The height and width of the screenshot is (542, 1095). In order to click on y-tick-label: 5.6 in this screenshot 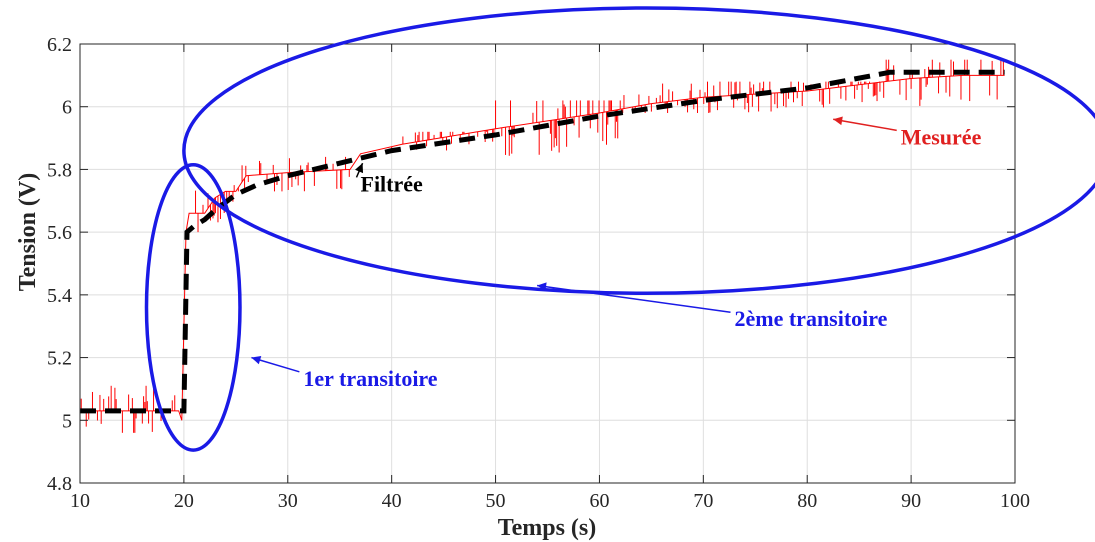, I will do `click(59, 233)`.